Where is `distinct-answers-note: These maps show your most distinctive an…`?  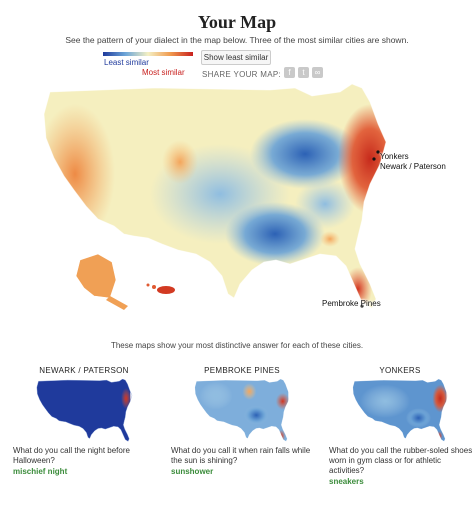 distinct-answers-note: These maps show your most distinctive an… is located at coordinates (237, 345).